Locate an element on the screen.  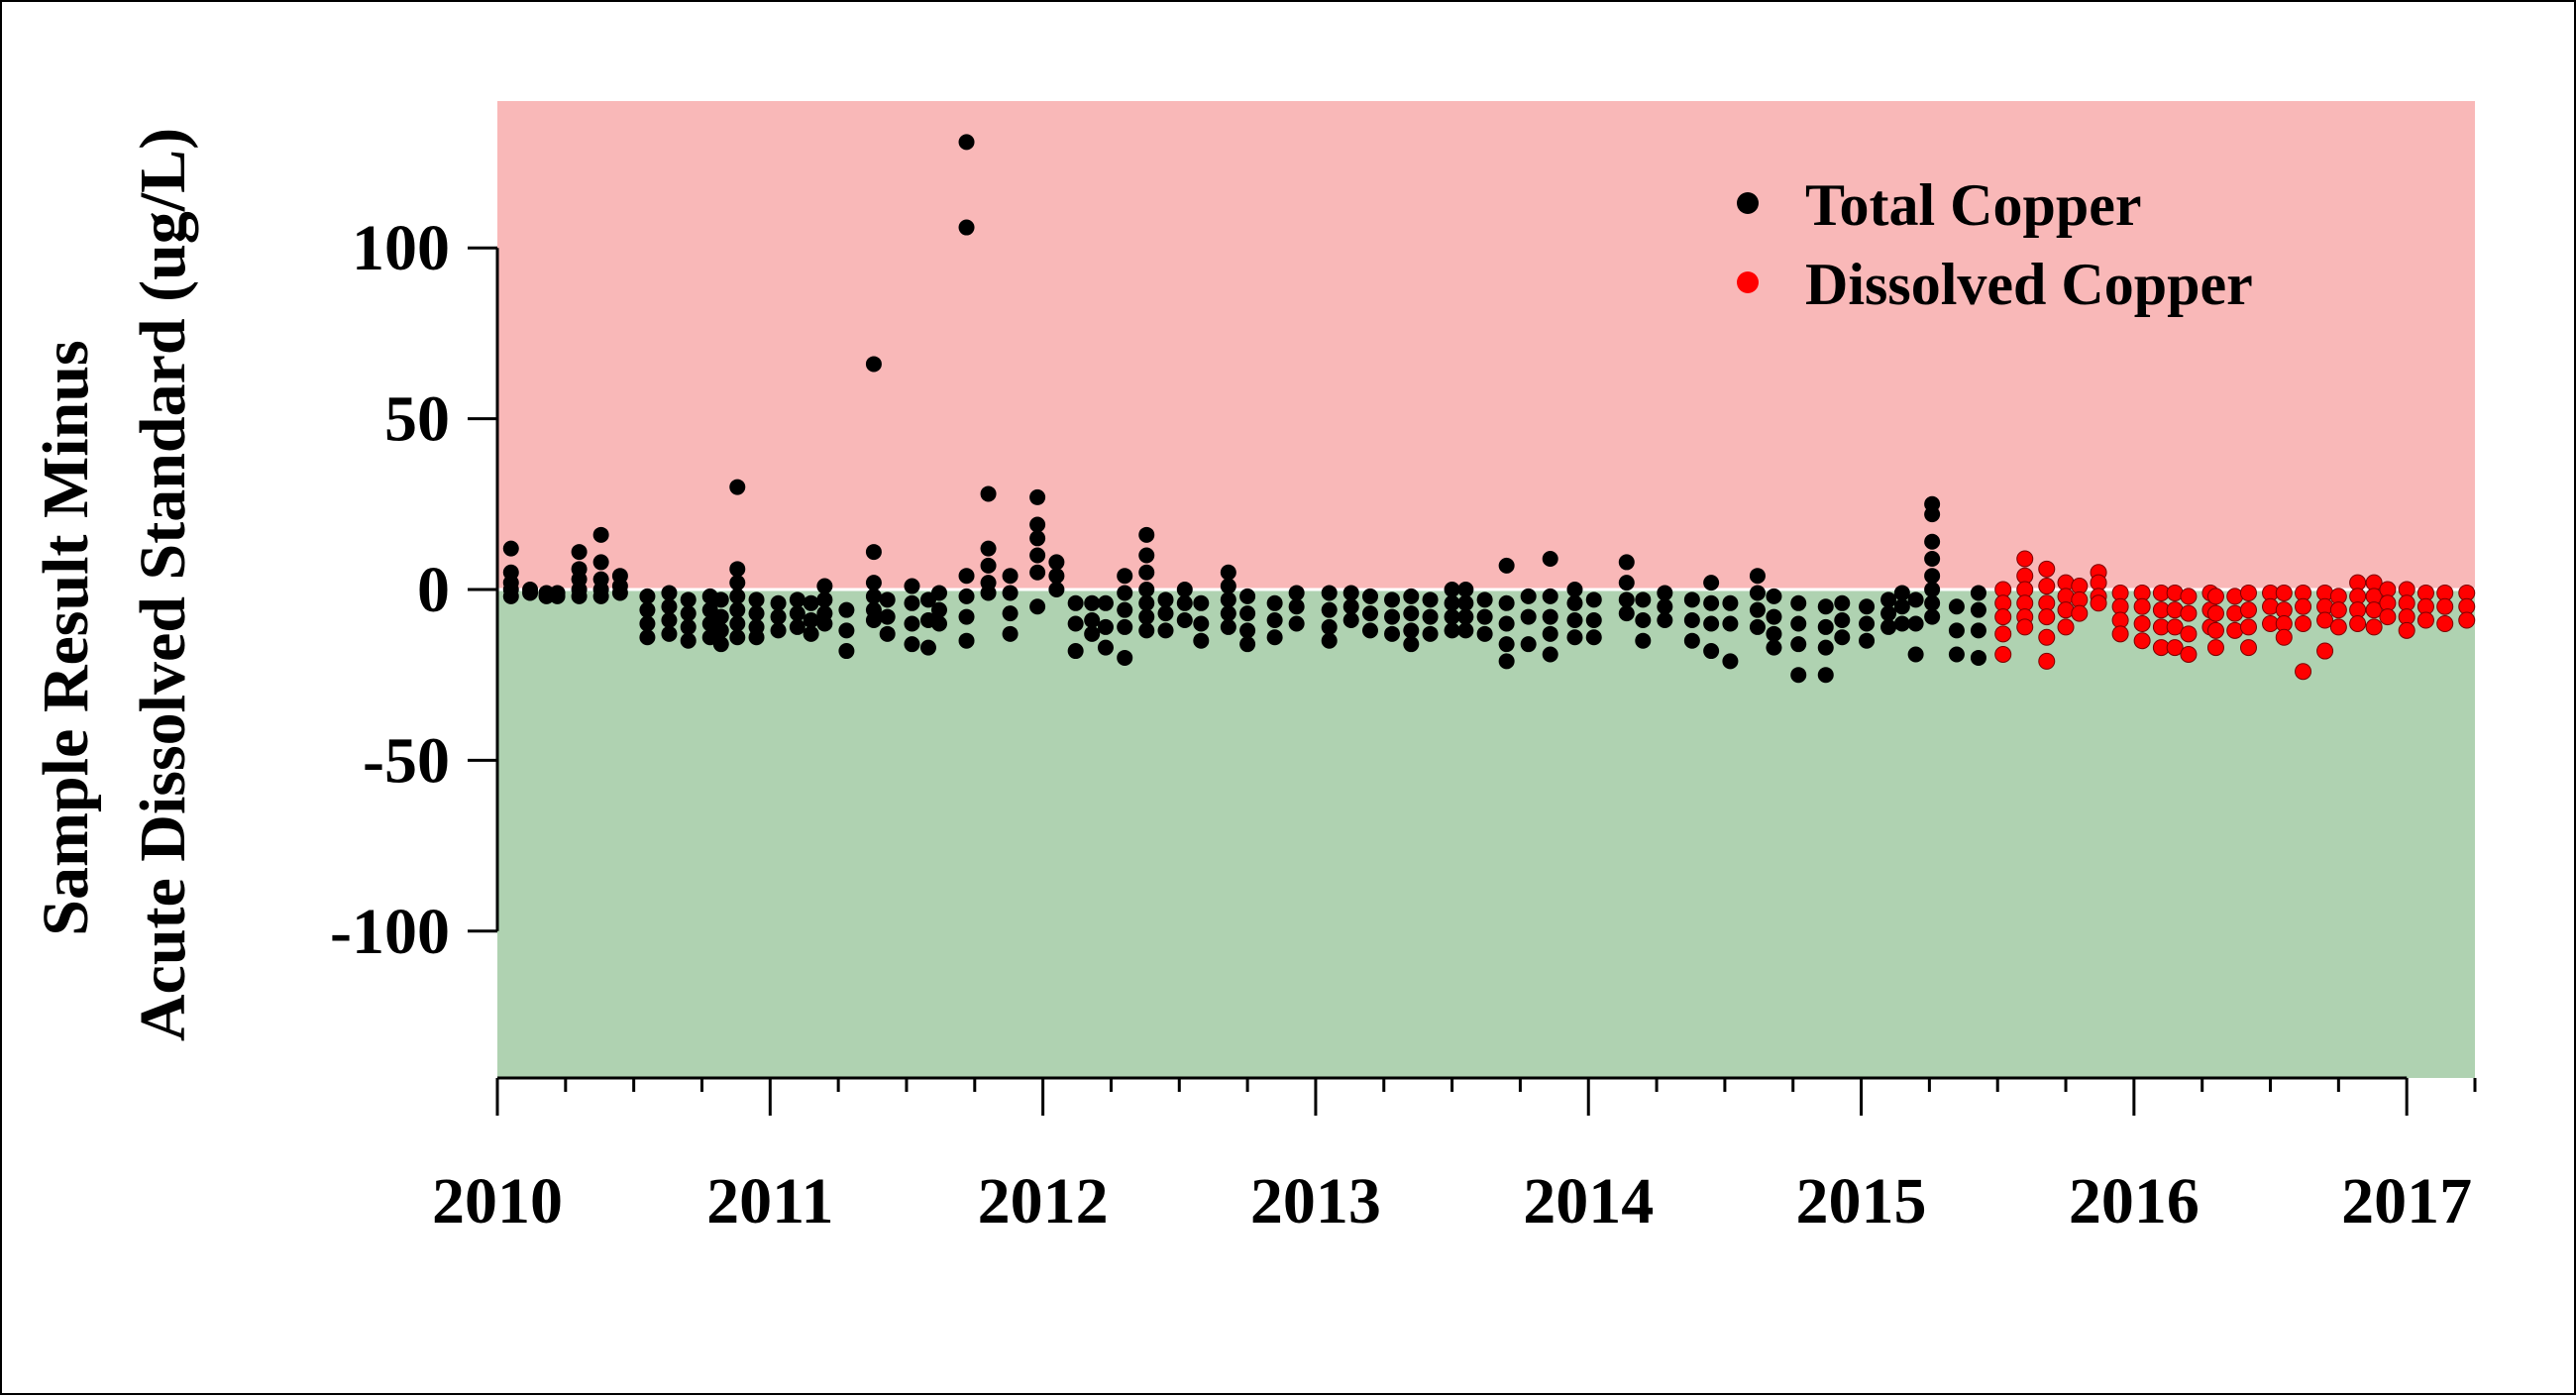
x-tick-label: 2015 is located at coordinates (1861, 1201).